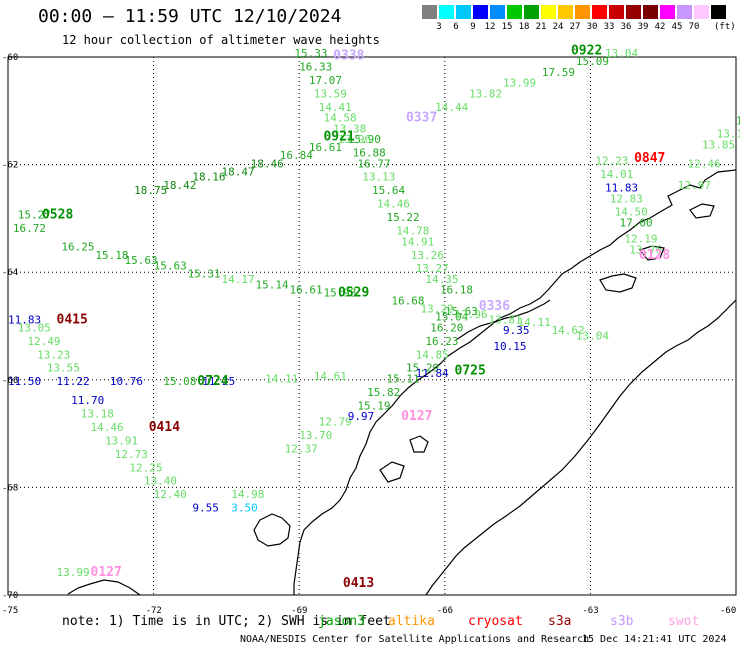  Describe the element at coordinates (341, 621) in the screenshot. I see `satellite-legend-jason3: jason3` at that location.